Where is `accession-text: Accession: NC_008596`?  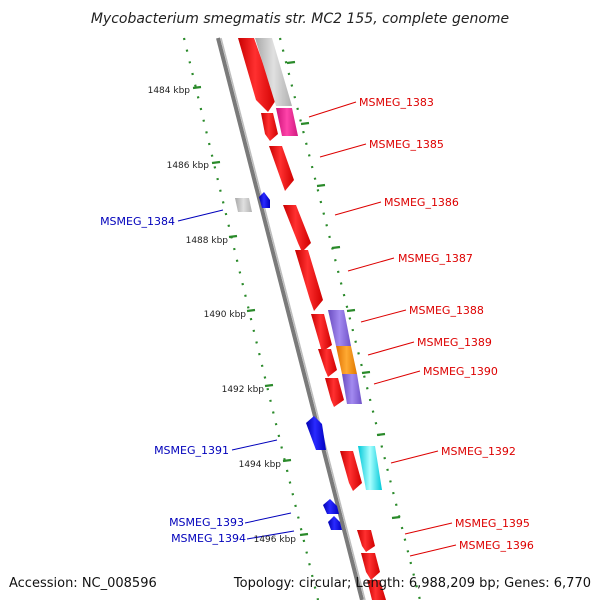 accession-text: Accession: NC_008596 is located at coordinates (83, 583).